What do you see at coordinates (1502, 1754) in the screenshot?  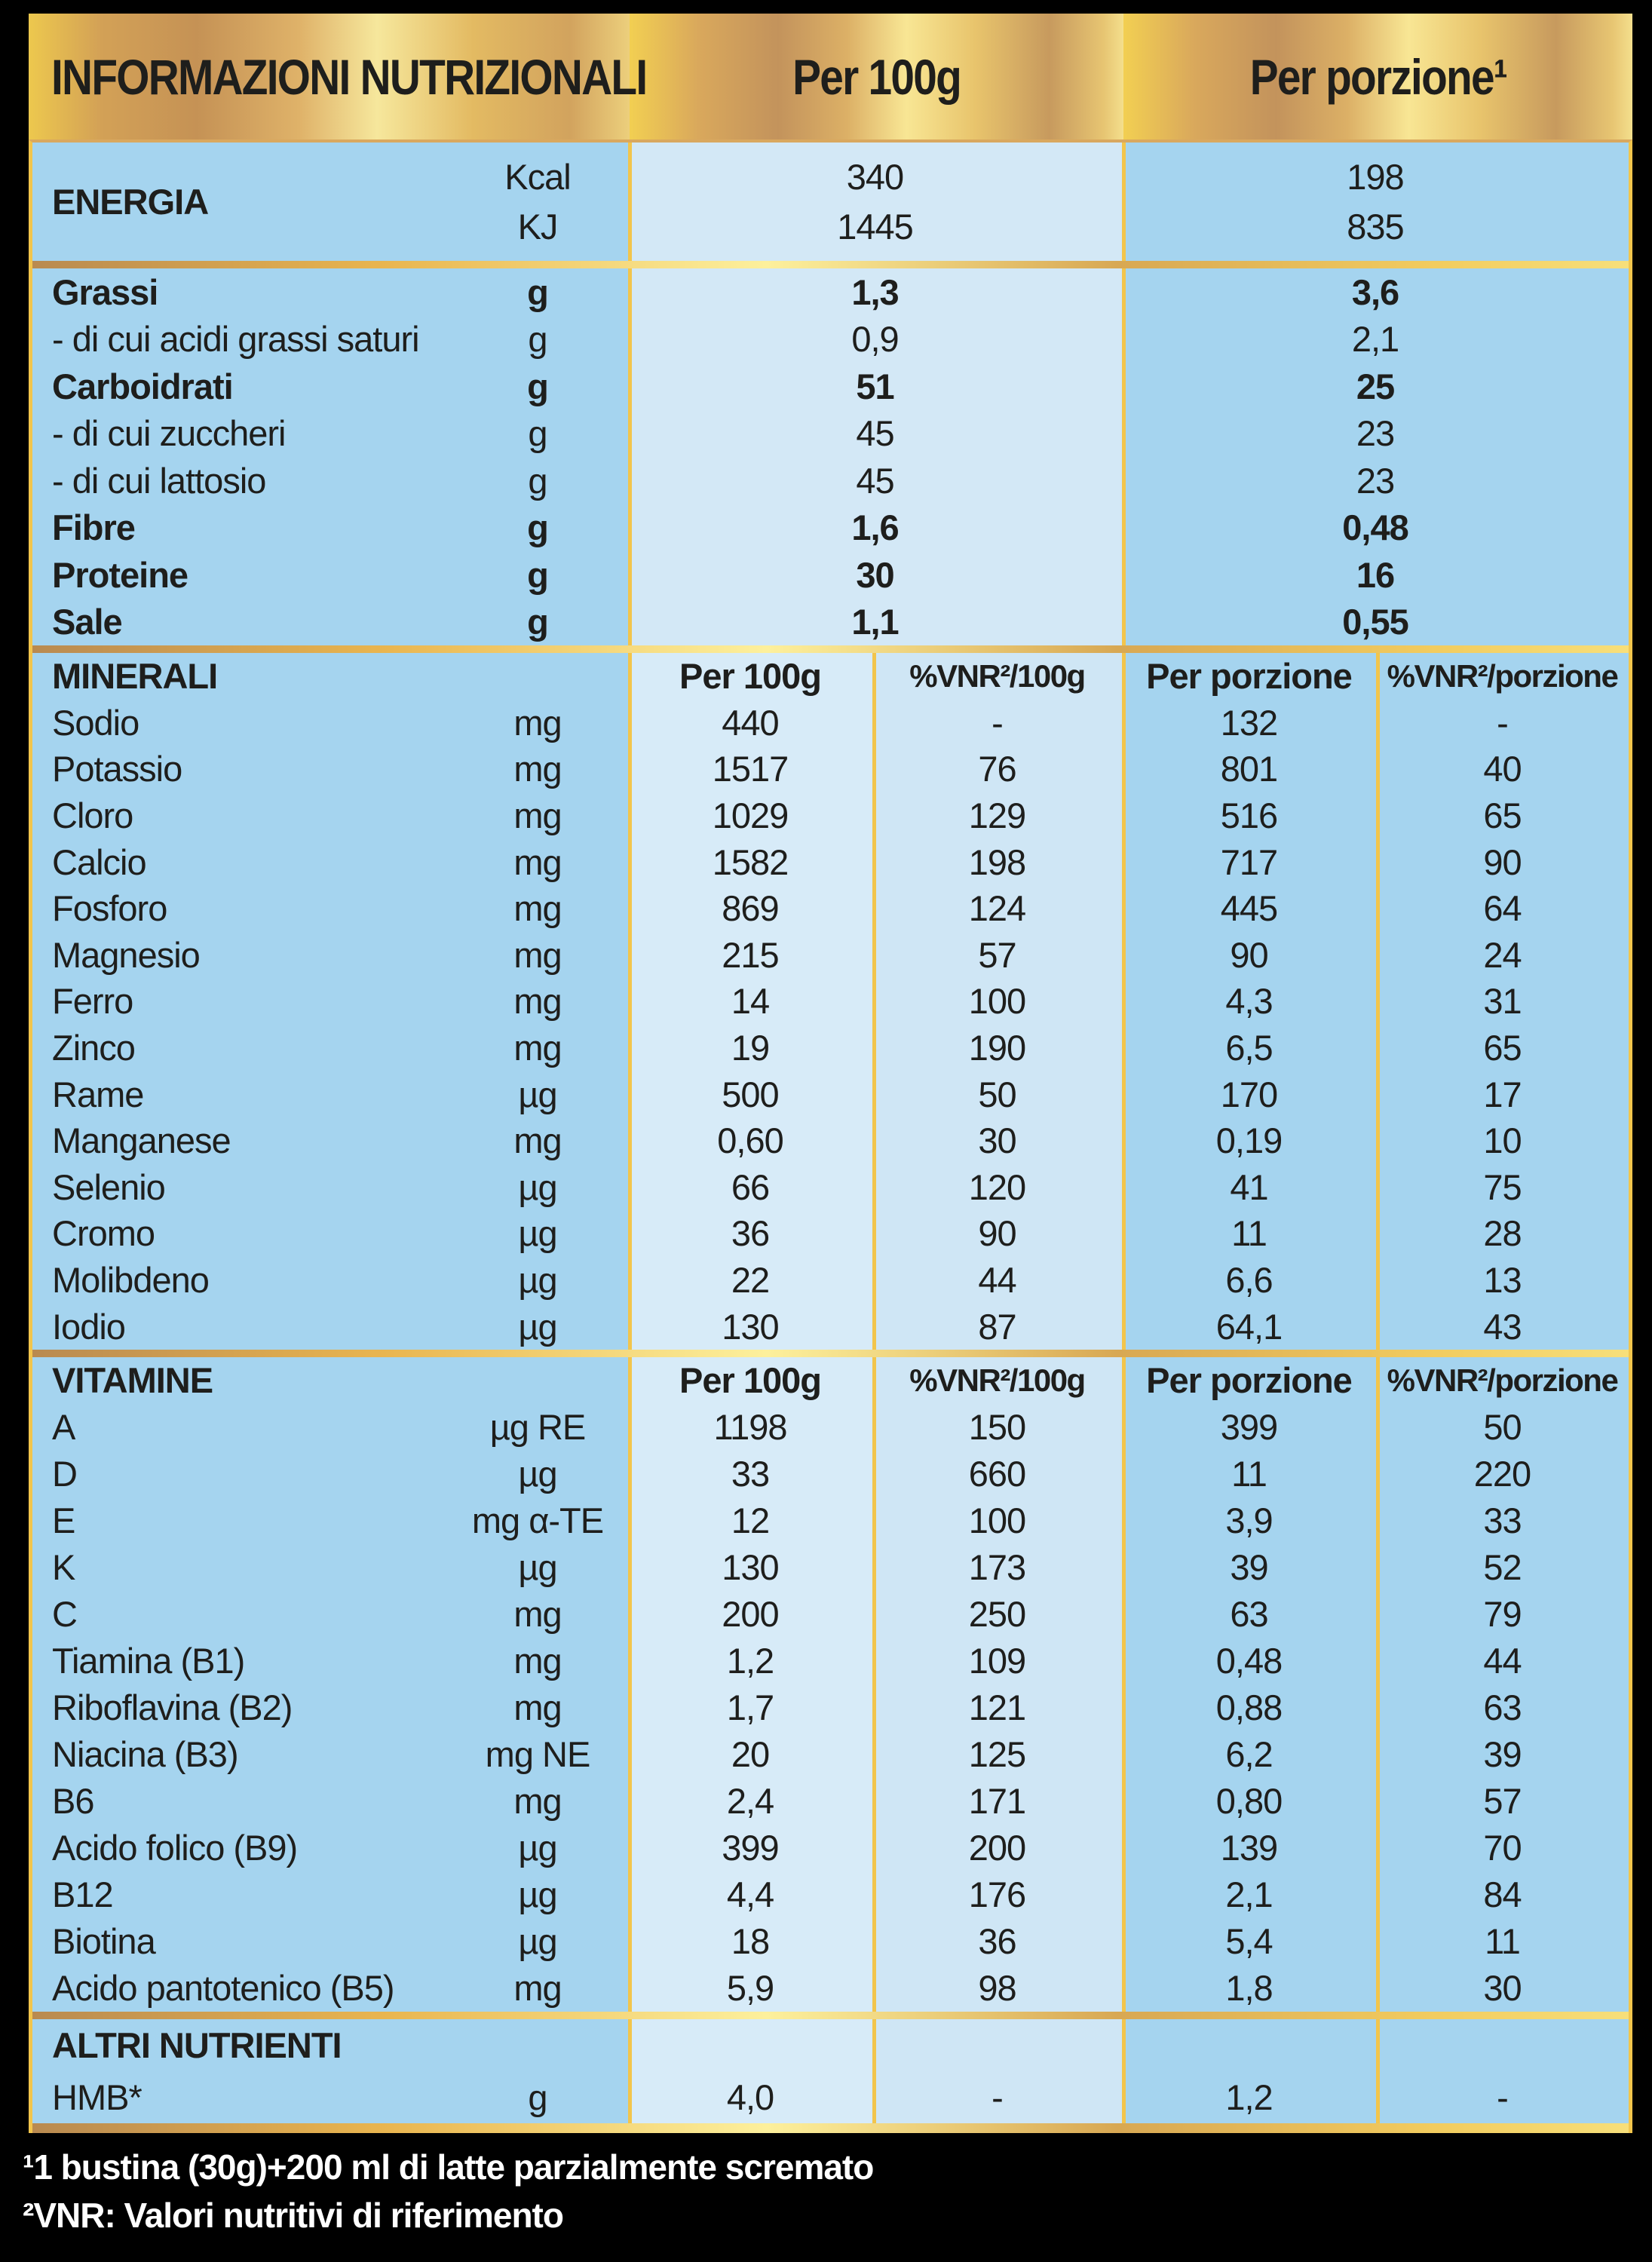 I see `value-vnr-porzione: 39` at bounding box center [1502, 1754].